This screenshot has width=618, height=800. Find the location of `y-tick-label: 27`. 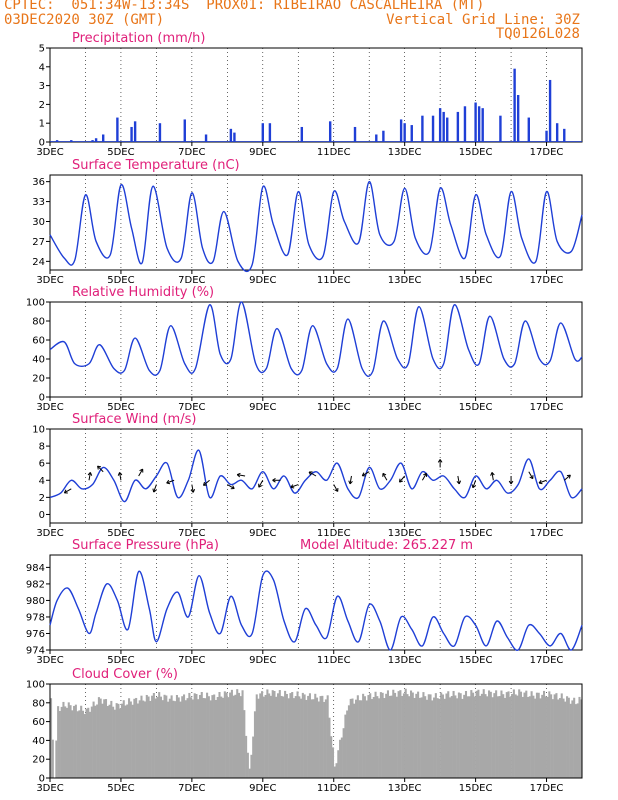

y-tick-label: 27 is located at coordinates (38, 242).